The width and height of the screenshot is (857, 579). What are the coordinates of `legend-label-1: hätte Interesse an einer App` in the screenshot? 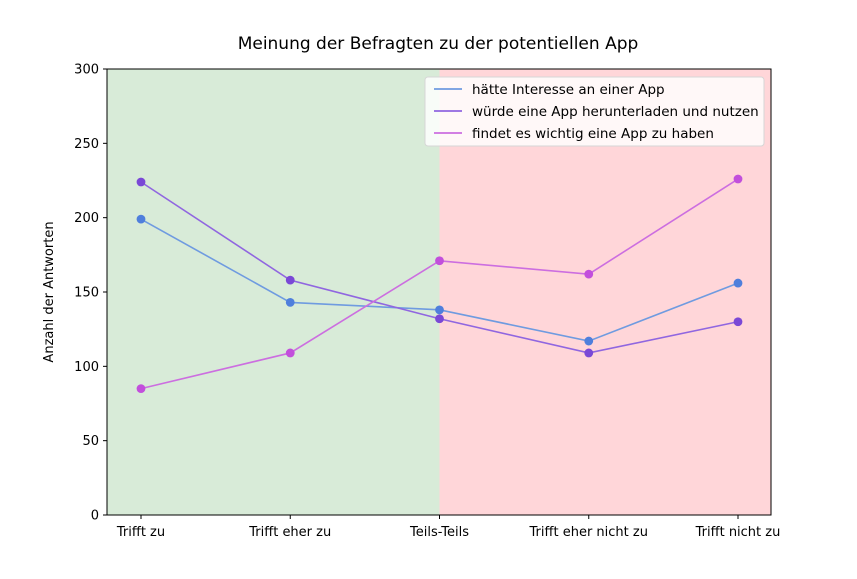 It's located at (568, 90).